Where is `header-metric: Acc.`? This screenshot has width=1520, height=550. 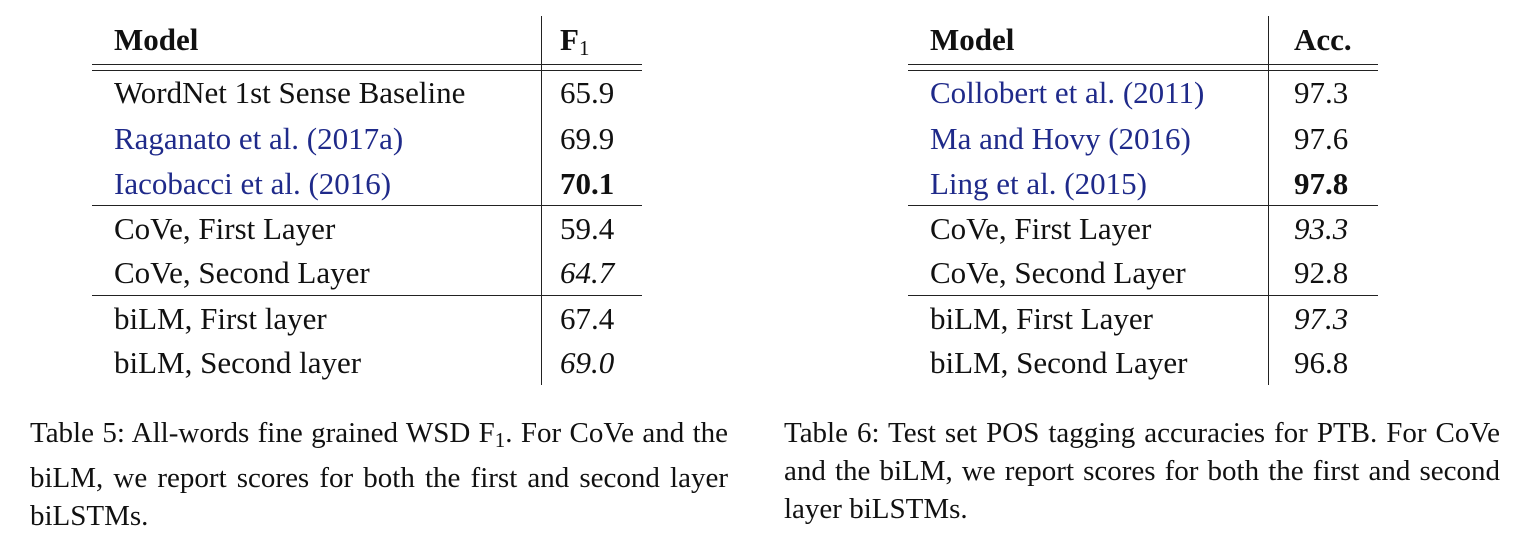 header-metric: Acc. is located at coordinates (1323, 39).